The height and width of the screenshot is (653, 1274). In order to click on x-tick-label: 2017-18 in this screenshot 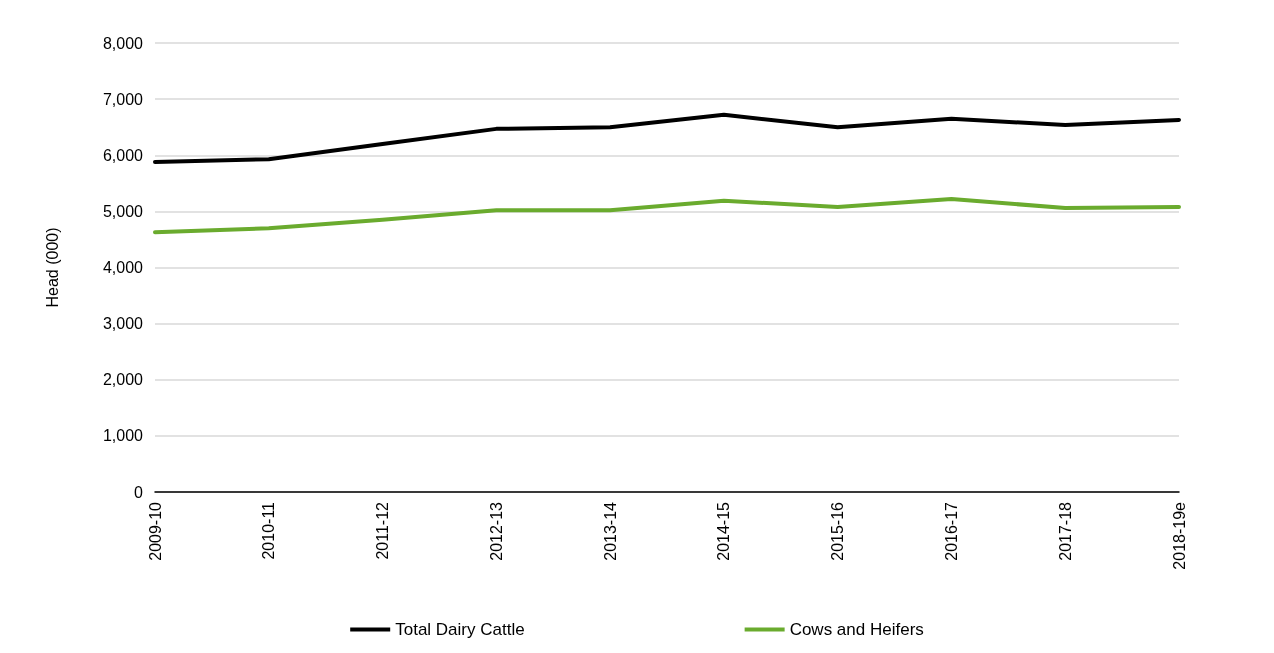, I will do `click(1065, 531)`.